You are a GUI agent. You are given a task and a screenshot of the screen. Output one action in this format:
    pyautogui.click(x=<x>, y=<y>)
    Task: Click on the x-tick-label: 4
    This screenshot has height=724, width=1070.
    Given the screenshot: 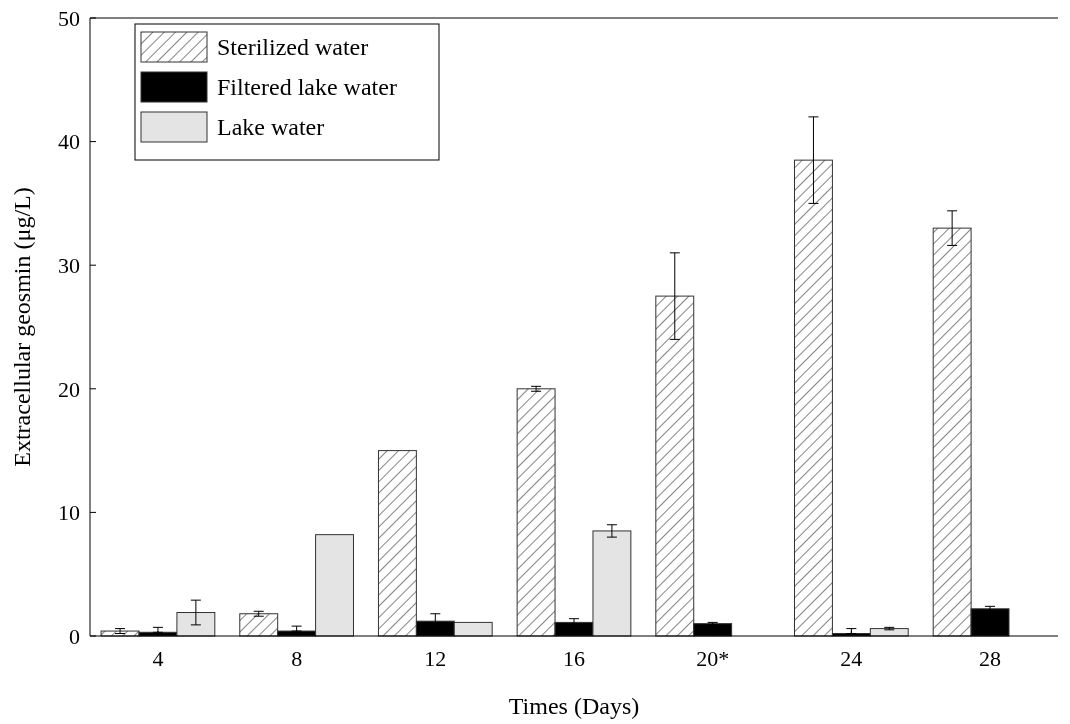 What is the action you would take?
    pyautogui.click(x=158, y=658)
    